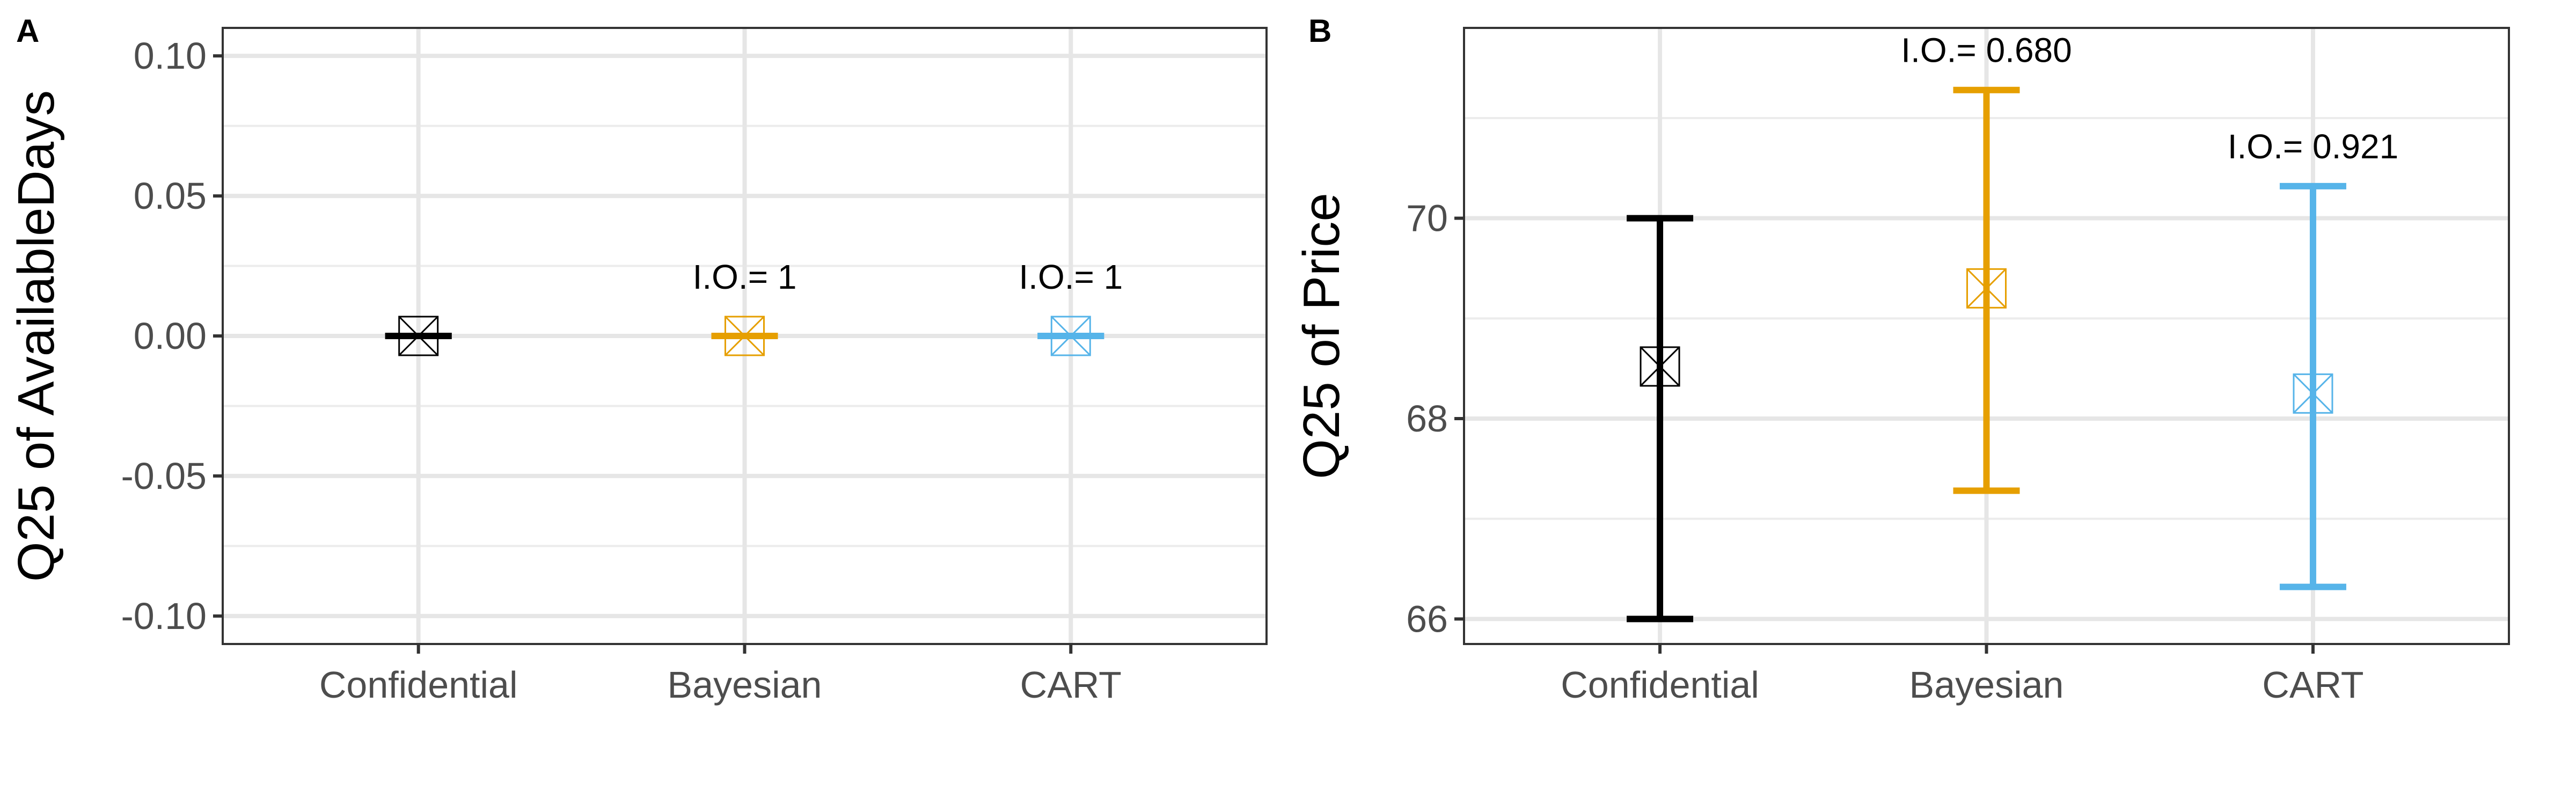 The image size is (2576, 805). What do you see at coordinates (1427, 419) in the screenshot?
I see `y-tick-label: 68` at bounding box center [1427, 419].